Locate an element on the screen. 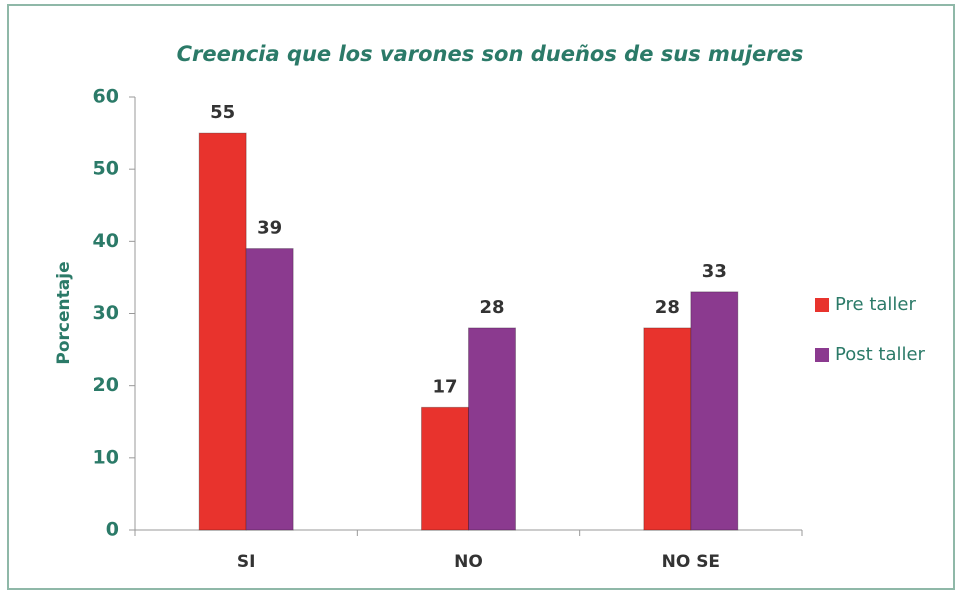 Image resolution: width=961 pixels, height=592 pixels. y-tick-label: 10 is located at coordinates (106, 457).